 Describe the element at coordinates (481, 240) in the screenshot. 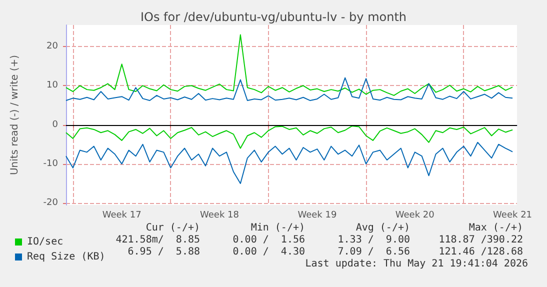

I see `text: 118.87 /390.22` at that location.